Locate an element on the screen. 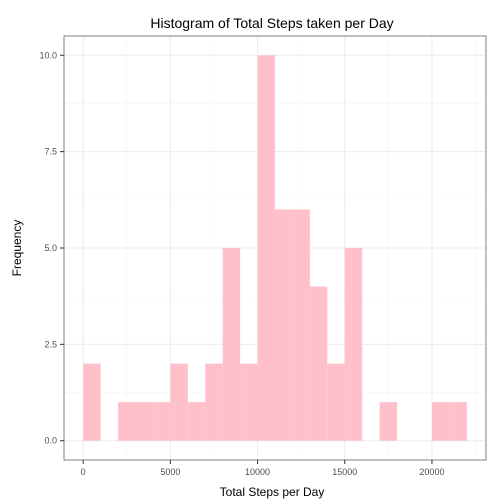 The image size is (504, 504). x-tick-label: 20000 is located at coordinates (431, 472).